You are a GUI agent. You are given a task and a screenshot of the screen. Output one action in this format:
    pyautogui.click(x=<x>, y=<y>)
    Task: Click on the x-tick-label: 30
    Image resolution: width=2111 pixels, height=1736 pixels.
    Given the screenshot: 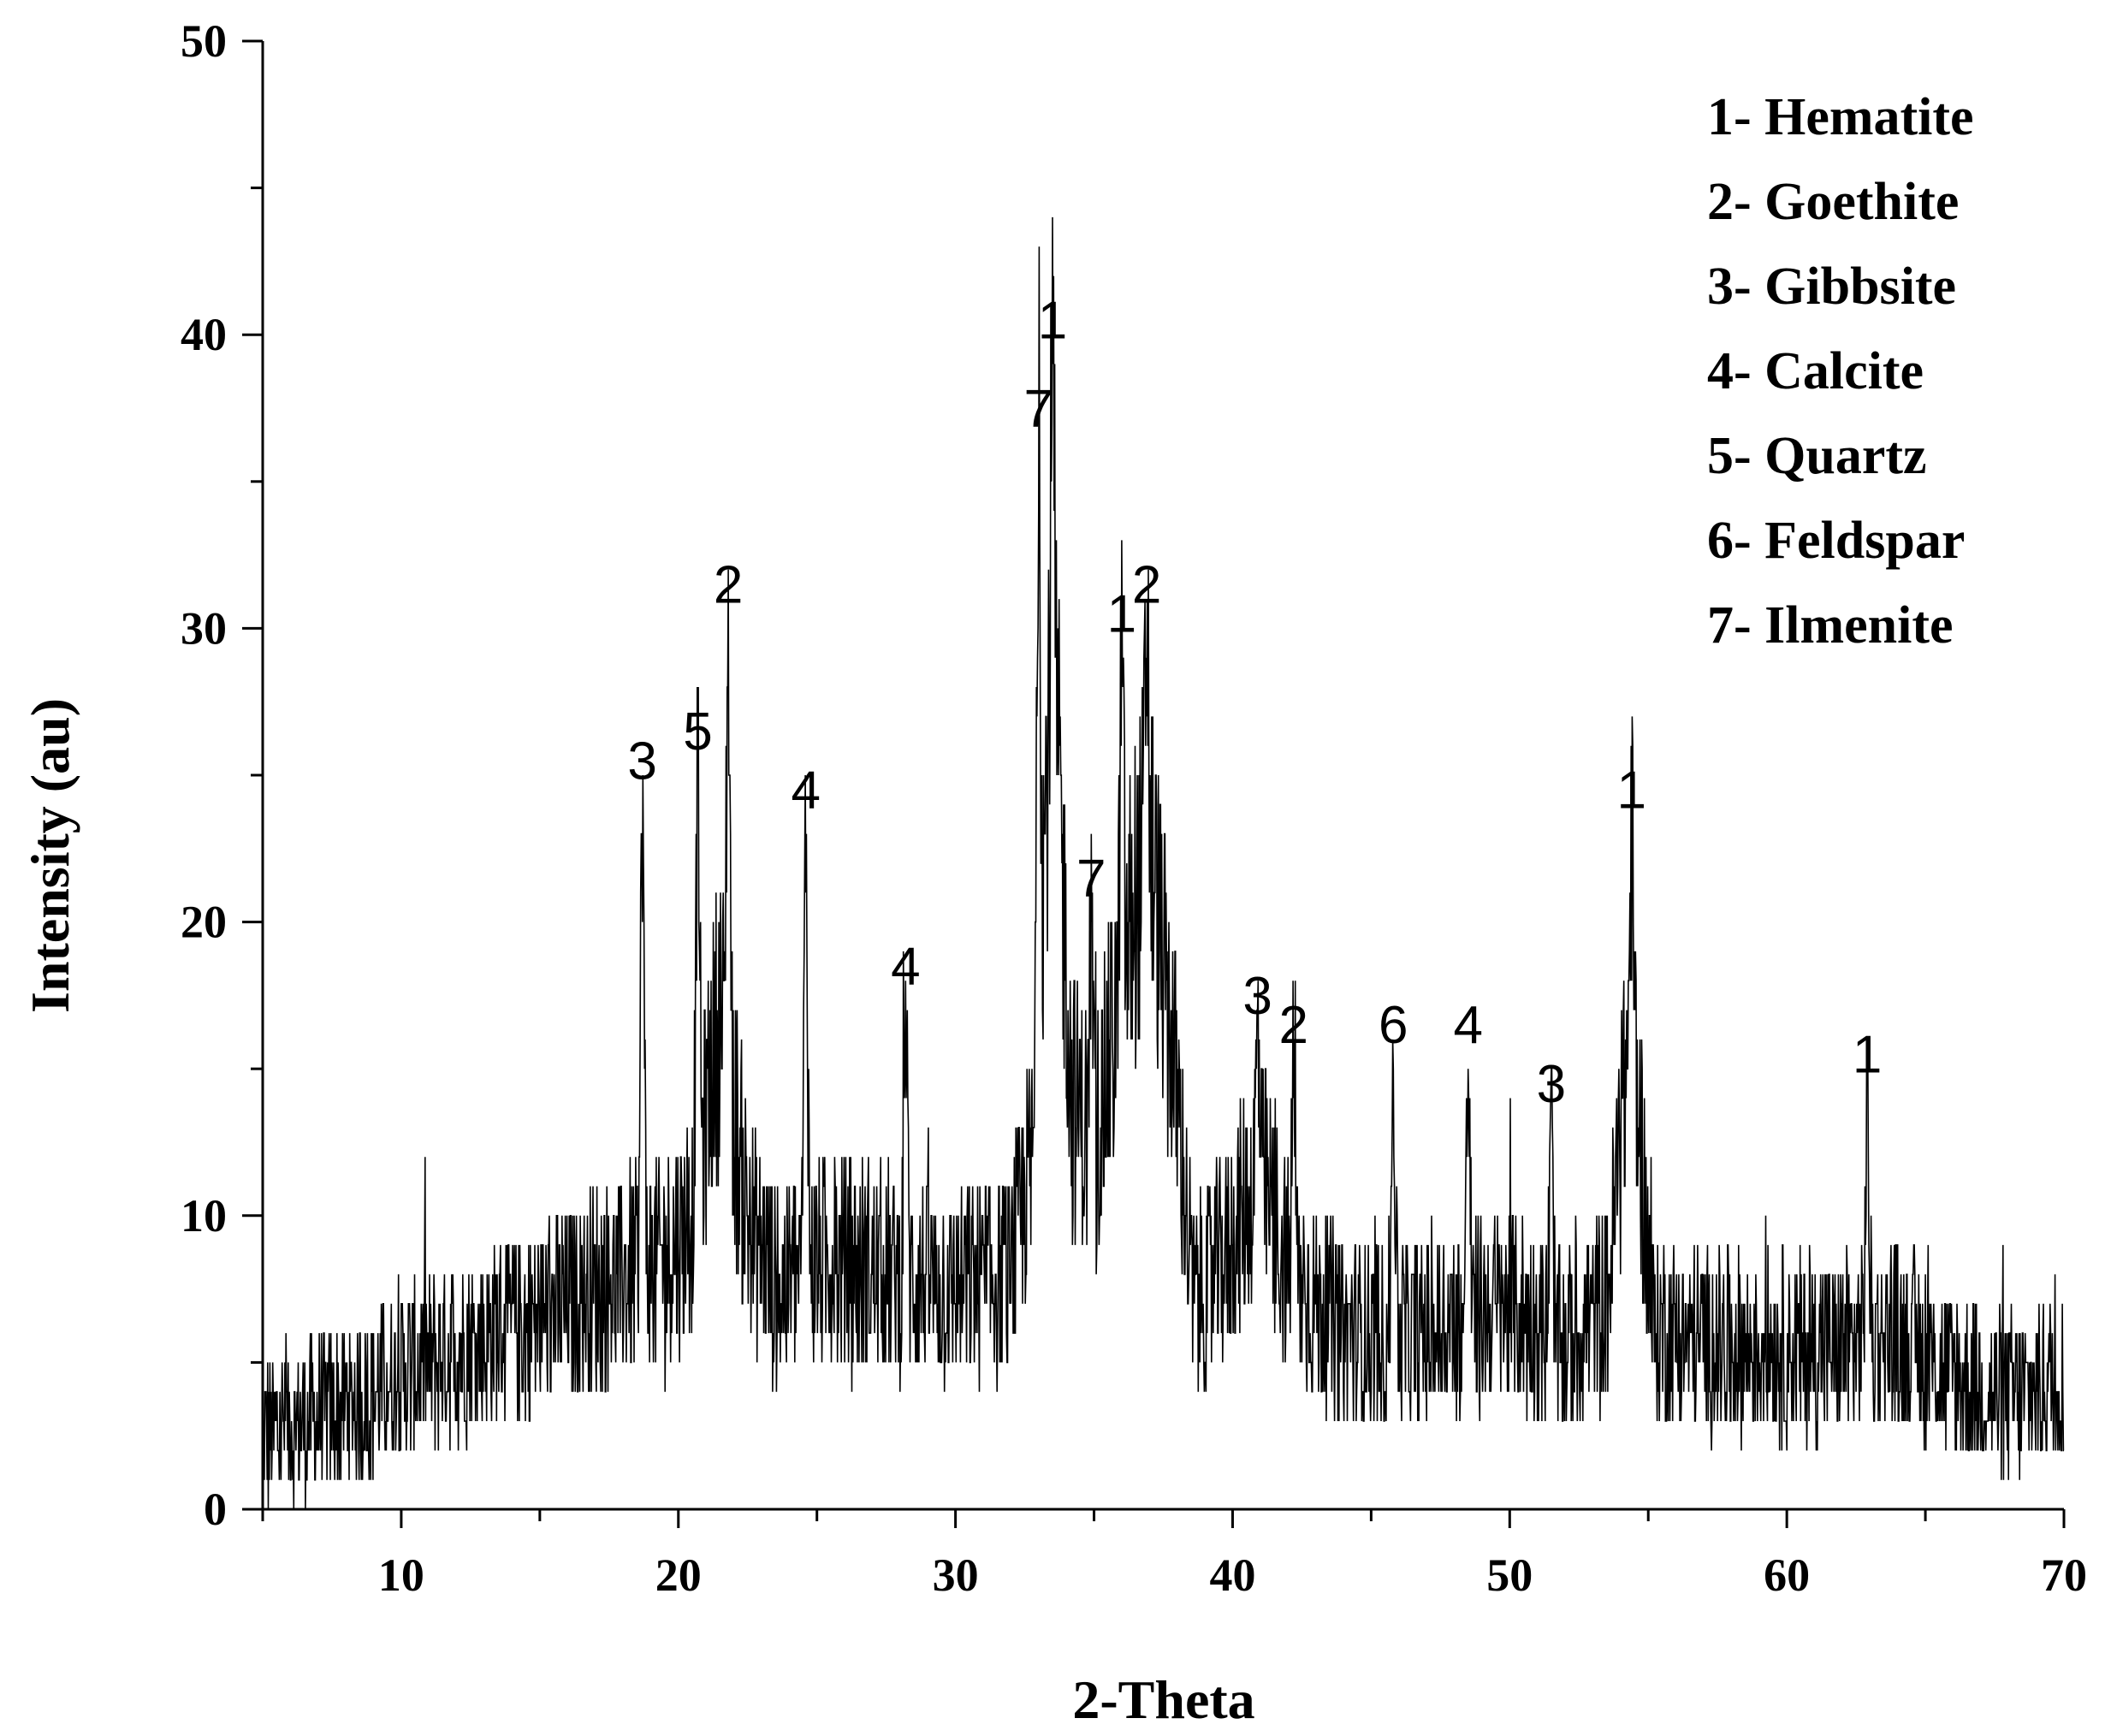 What is the action you would take?
    pyautogui.click(x=956, y=1575)
    